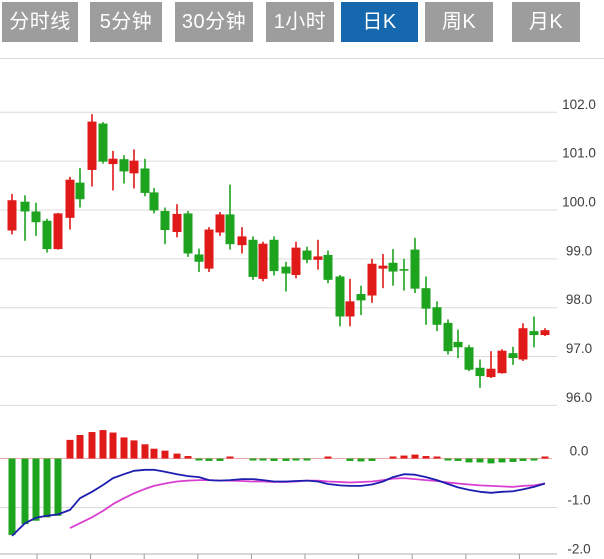 The width and height of the screenshot is (604, 559). I want to click on price-axis-label: 97.0, so click(579, 348).